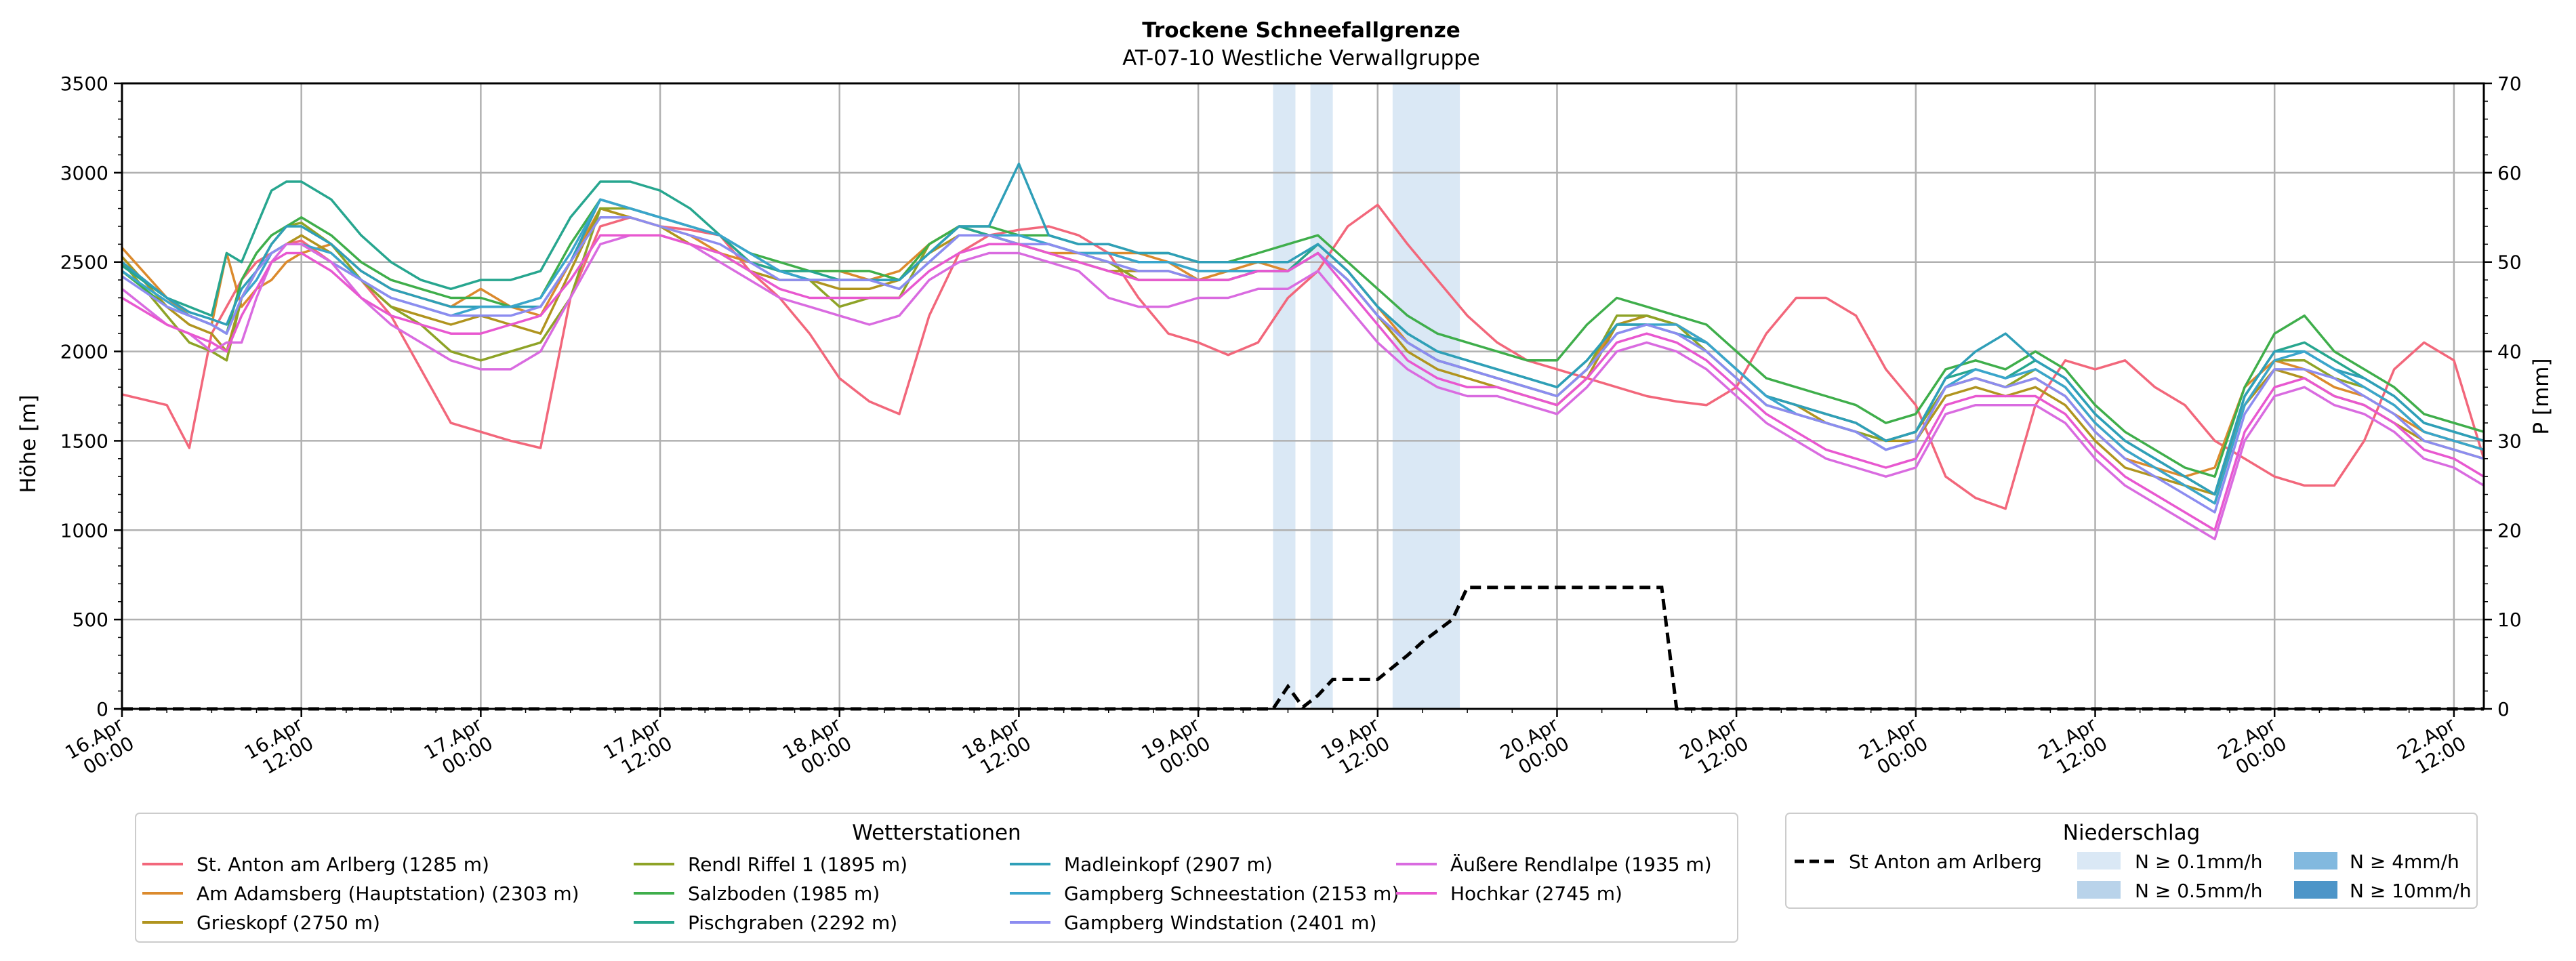  Describe the element at coordinates (84, 262) in the screenshot. I see `y-tick-label-5: 2500` at that location.